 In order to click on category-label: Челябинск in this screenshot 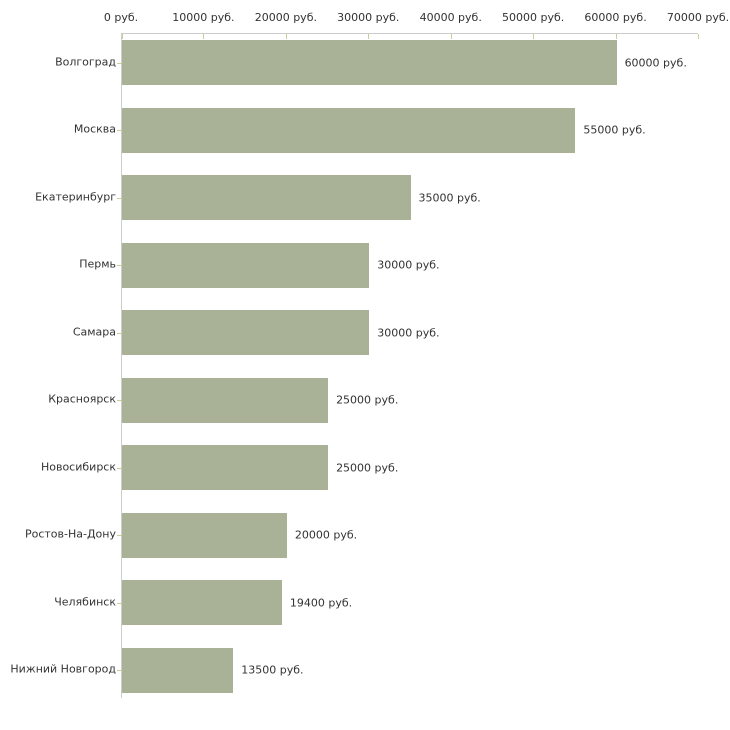, I will do `click(85, 601)`.